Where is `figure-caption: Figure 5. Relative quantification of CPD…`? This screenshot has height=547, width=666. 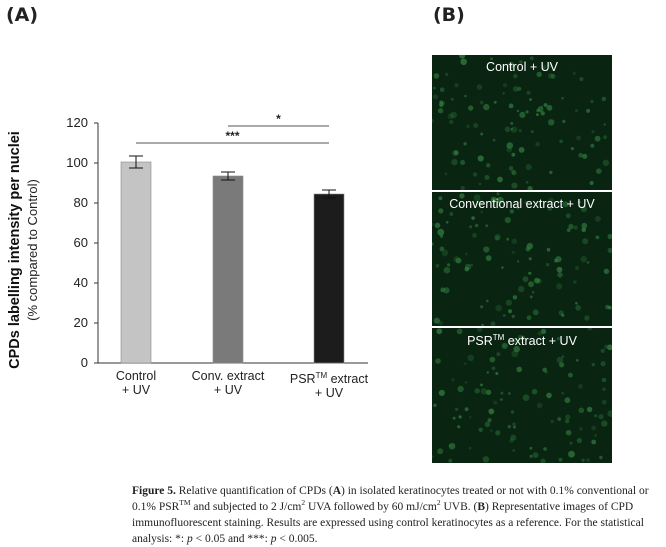 figure-caption: Figure 5. Relative quantification of CPD… is located at coordinates (390, 515).